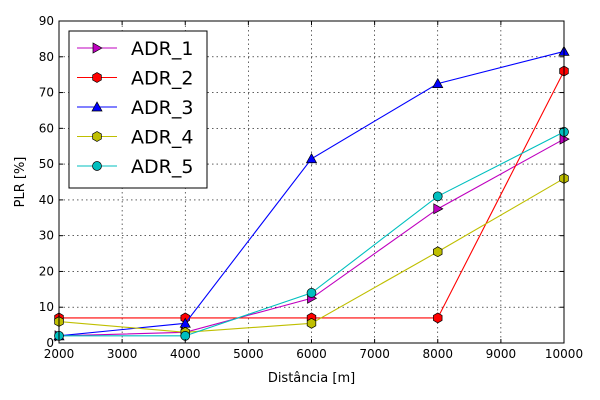 Image resolution: width=600 pixels, height=400 pixels. Describe the element at coordinates (374, 354) in the screenshot. I see `x-tick-label: 7000` at that location.